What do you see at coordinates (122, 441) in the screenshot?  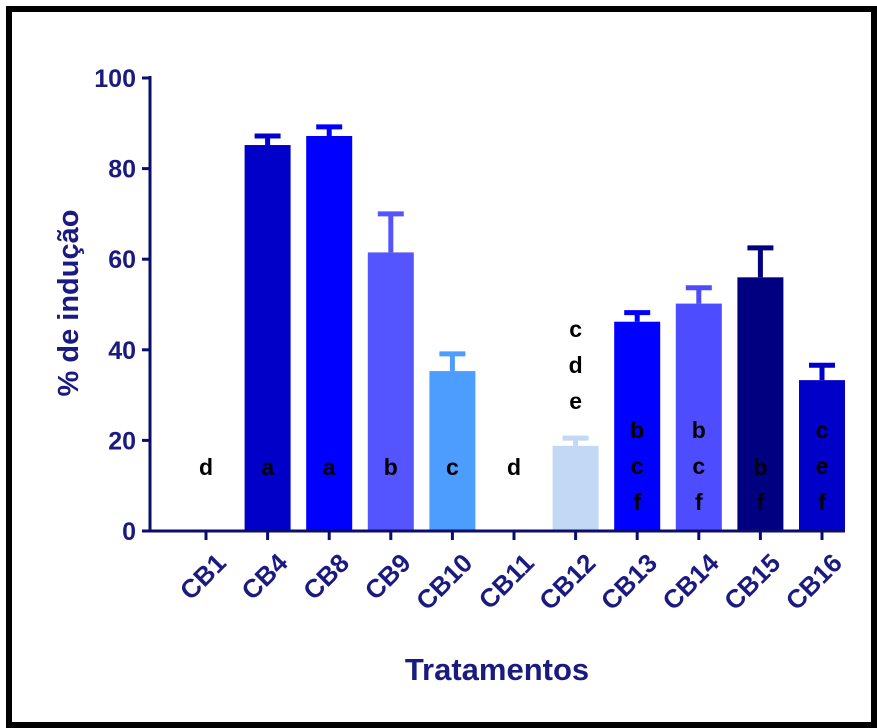 I see `y-tick-label: 20` at bounding box center [122, 441].